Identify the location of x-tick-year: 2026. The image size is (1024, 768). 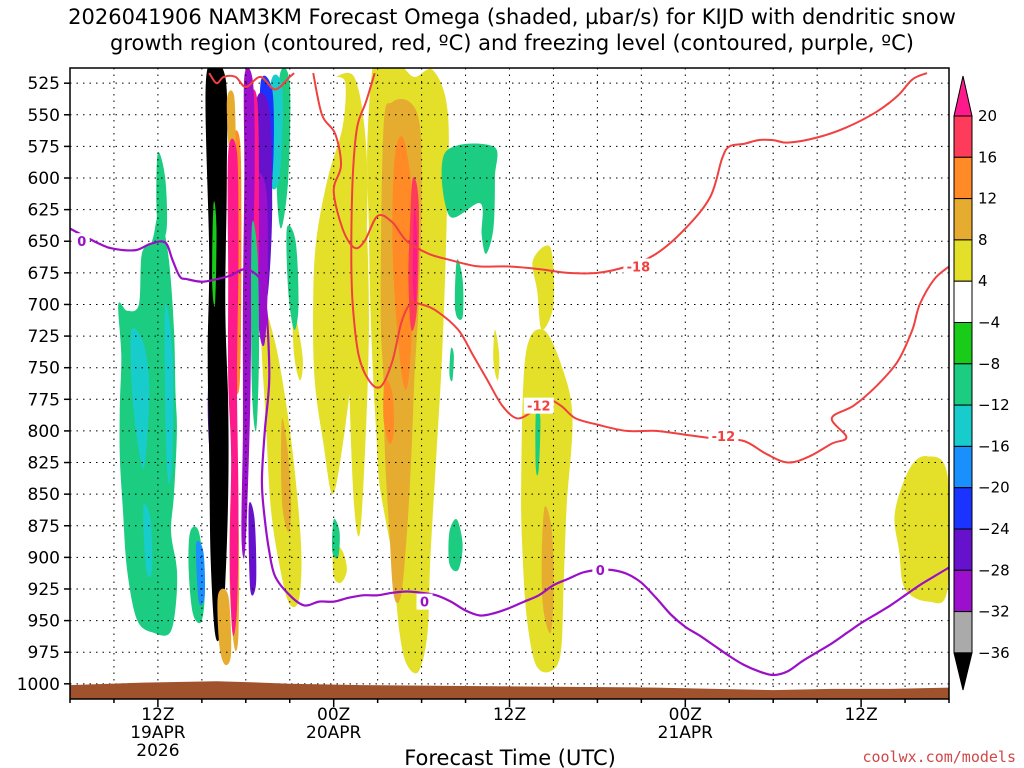
(157, 751).